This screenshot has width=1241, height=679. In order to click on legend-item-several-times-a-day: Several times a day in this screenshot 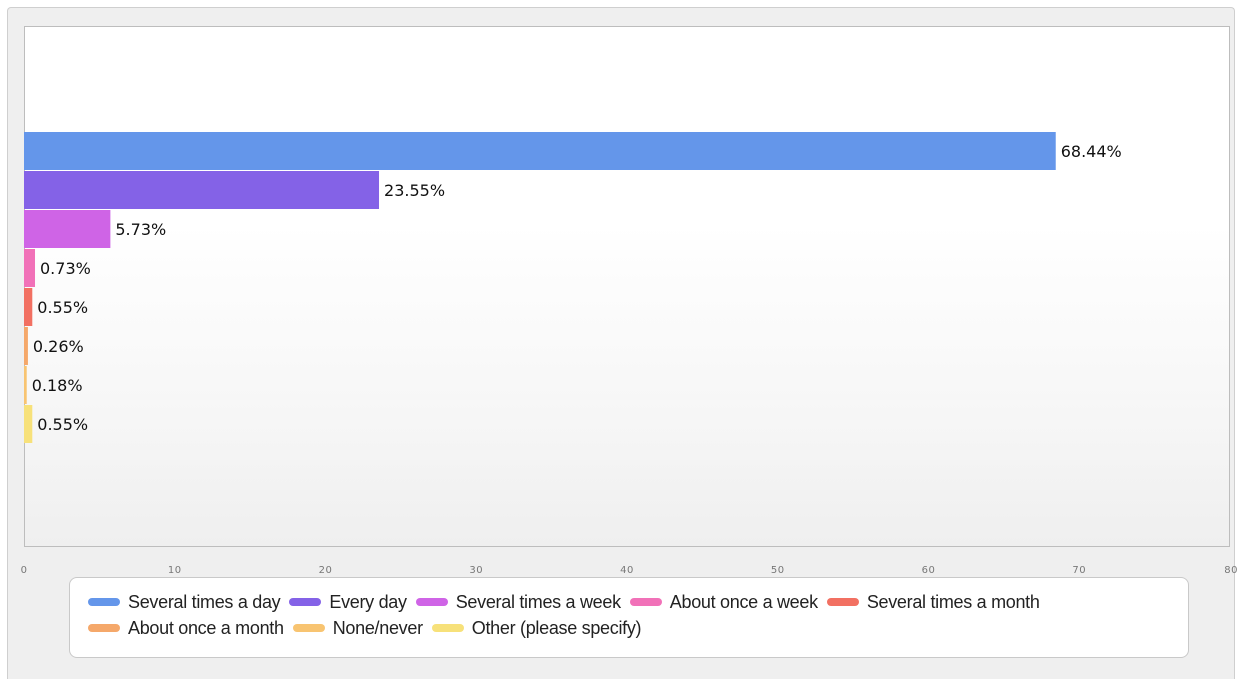, I will do `click(184, 602)`.